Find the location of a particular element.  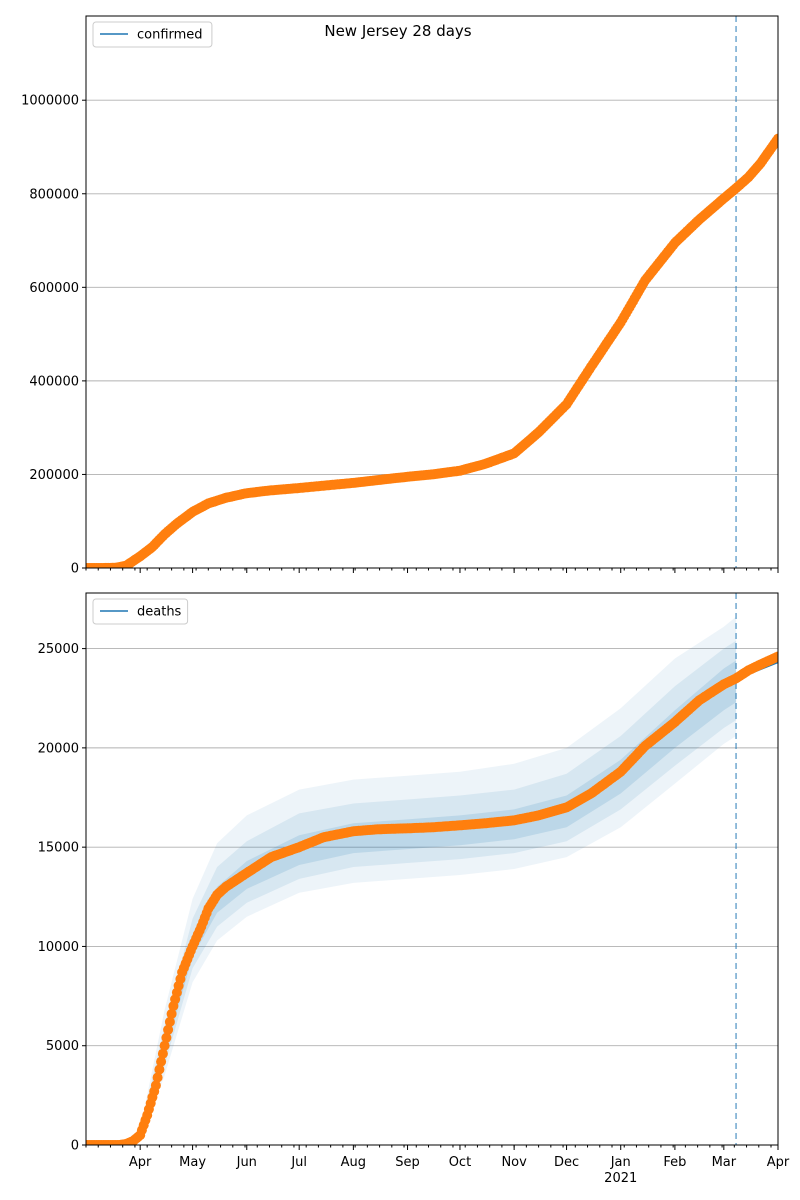

confirmed-ytick-label: 600000 is located at coordinates (54, 288).